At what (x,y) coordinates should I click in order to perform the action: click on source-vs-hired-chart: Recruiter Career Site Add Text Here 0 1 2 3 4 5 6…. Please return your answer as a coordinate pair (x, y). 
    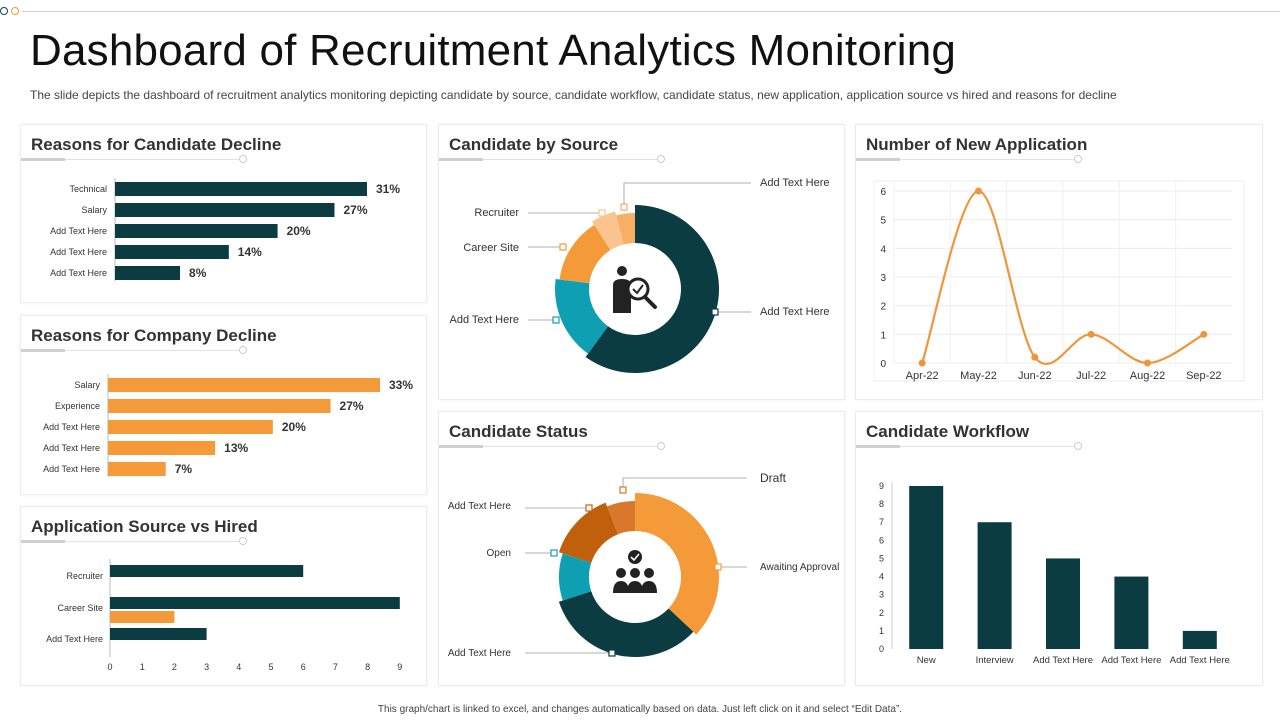
    Looking at the image, I should click on (223, 596).